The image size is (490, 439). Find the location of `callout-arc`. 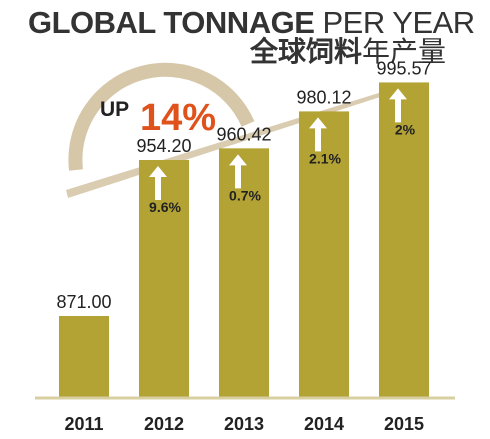

callout-arc is located at coordinates (161, 116).